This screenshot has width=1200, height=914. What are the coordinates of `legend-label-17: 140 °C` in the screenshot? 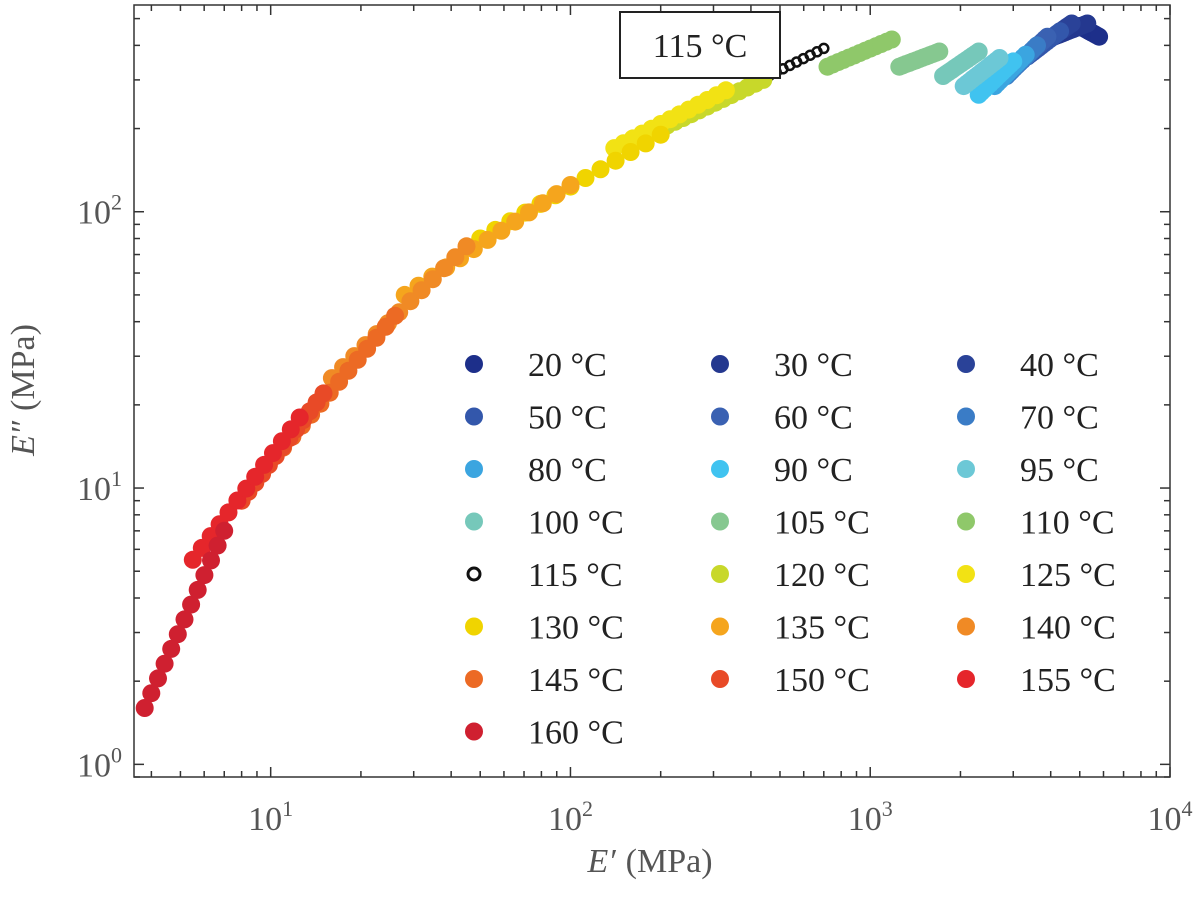 It's located at (1068, 628).